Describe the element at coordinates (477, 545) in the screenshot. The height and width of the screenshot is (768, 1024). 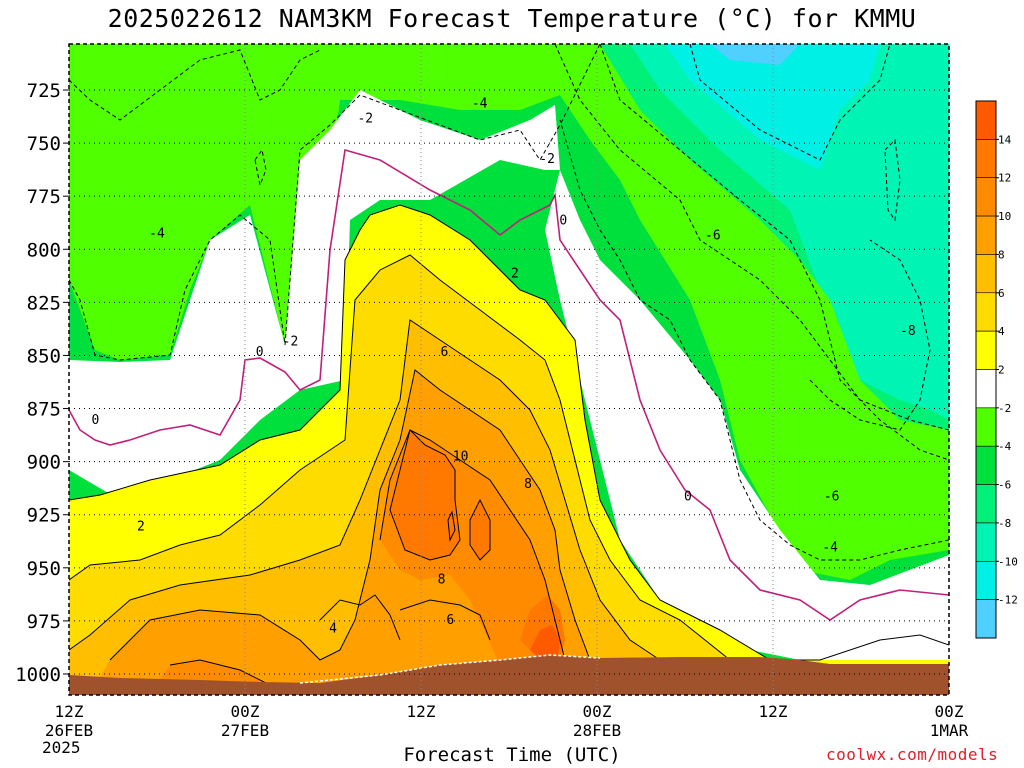
I see `plus10-region` at that location.